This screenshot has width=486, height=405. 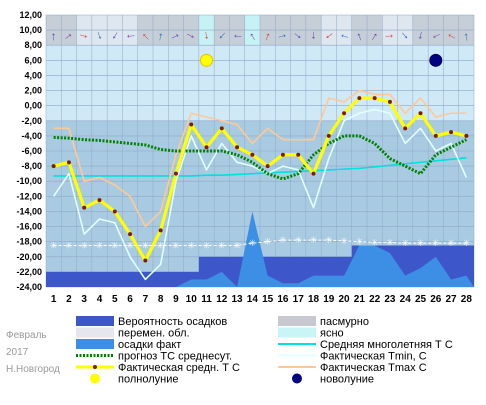 I want to click on y-tick-label: -6,00, so click(x=31, y=151).